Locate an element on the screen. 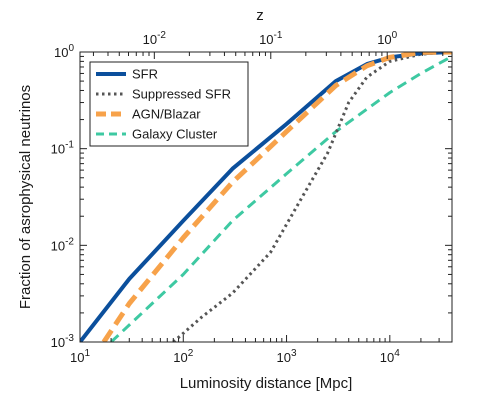 Image resolution: width=500 pixels, height=400 pixels. y-tick-label: 10⁻² is located at coordinates (63, 244).